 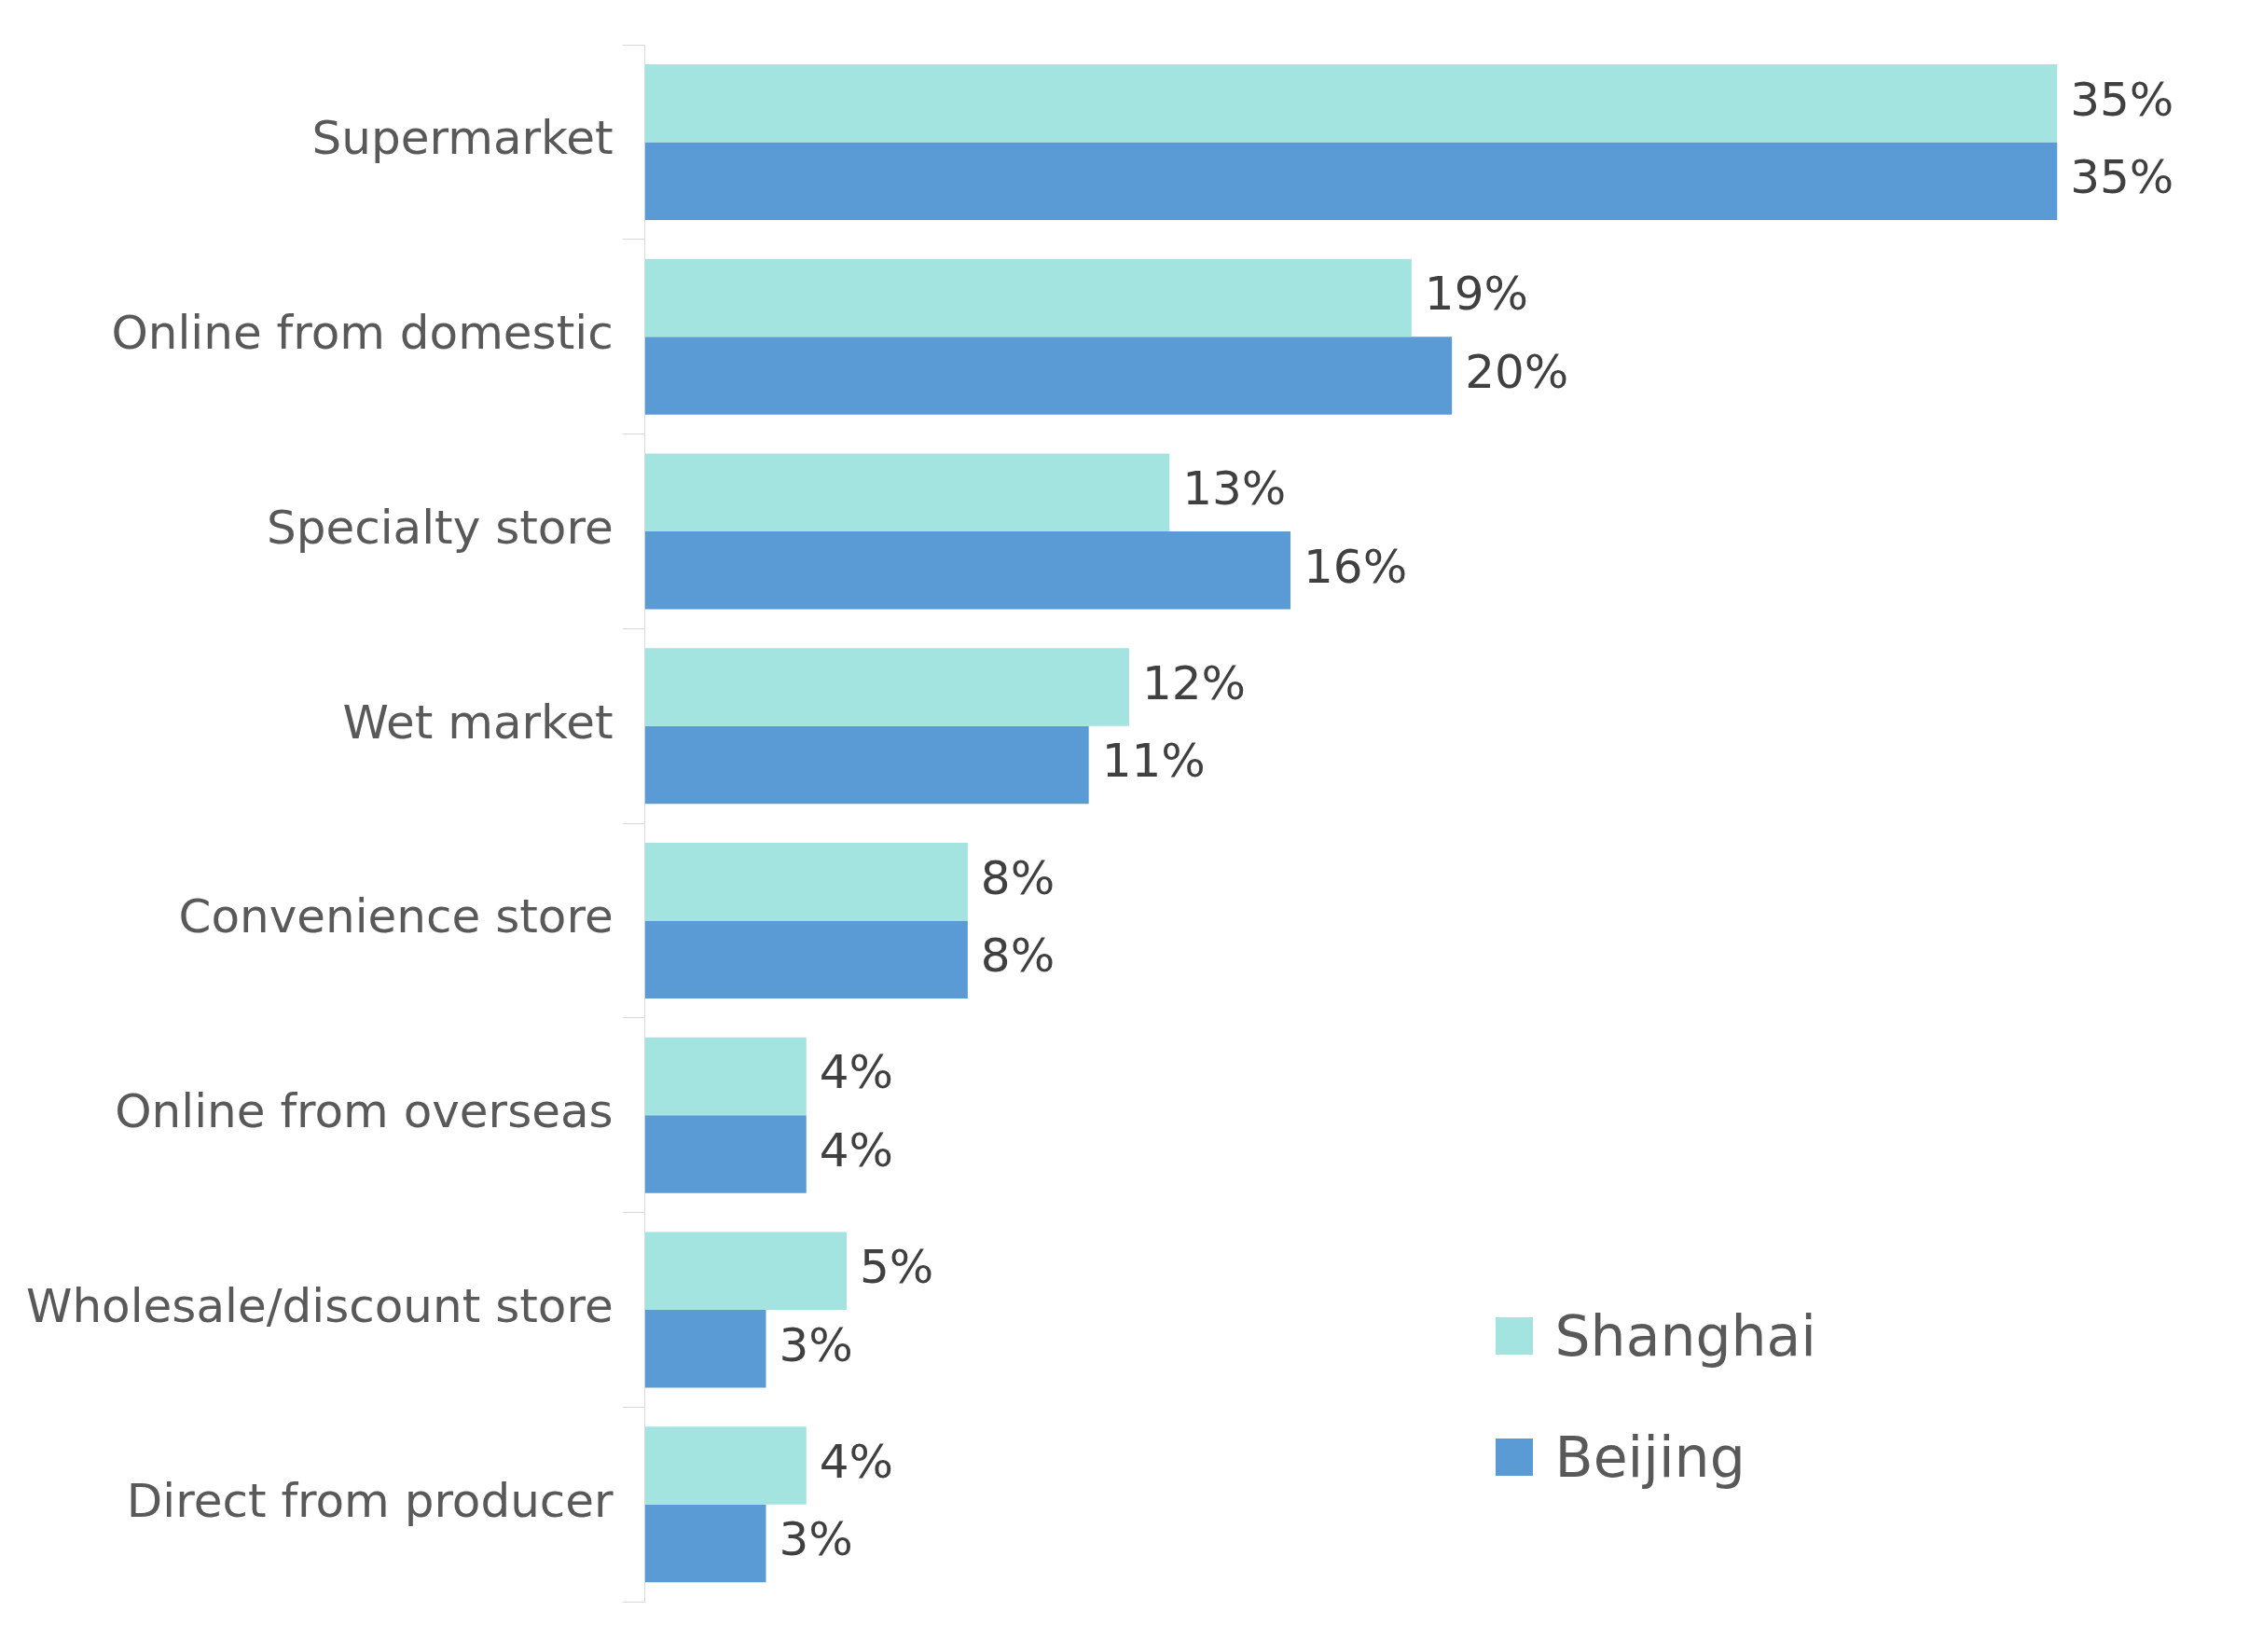 What do you see at coordinates (897, 1267) in the screenshot?
I see `data-label: 5%` at bounding box center [897, 1267].